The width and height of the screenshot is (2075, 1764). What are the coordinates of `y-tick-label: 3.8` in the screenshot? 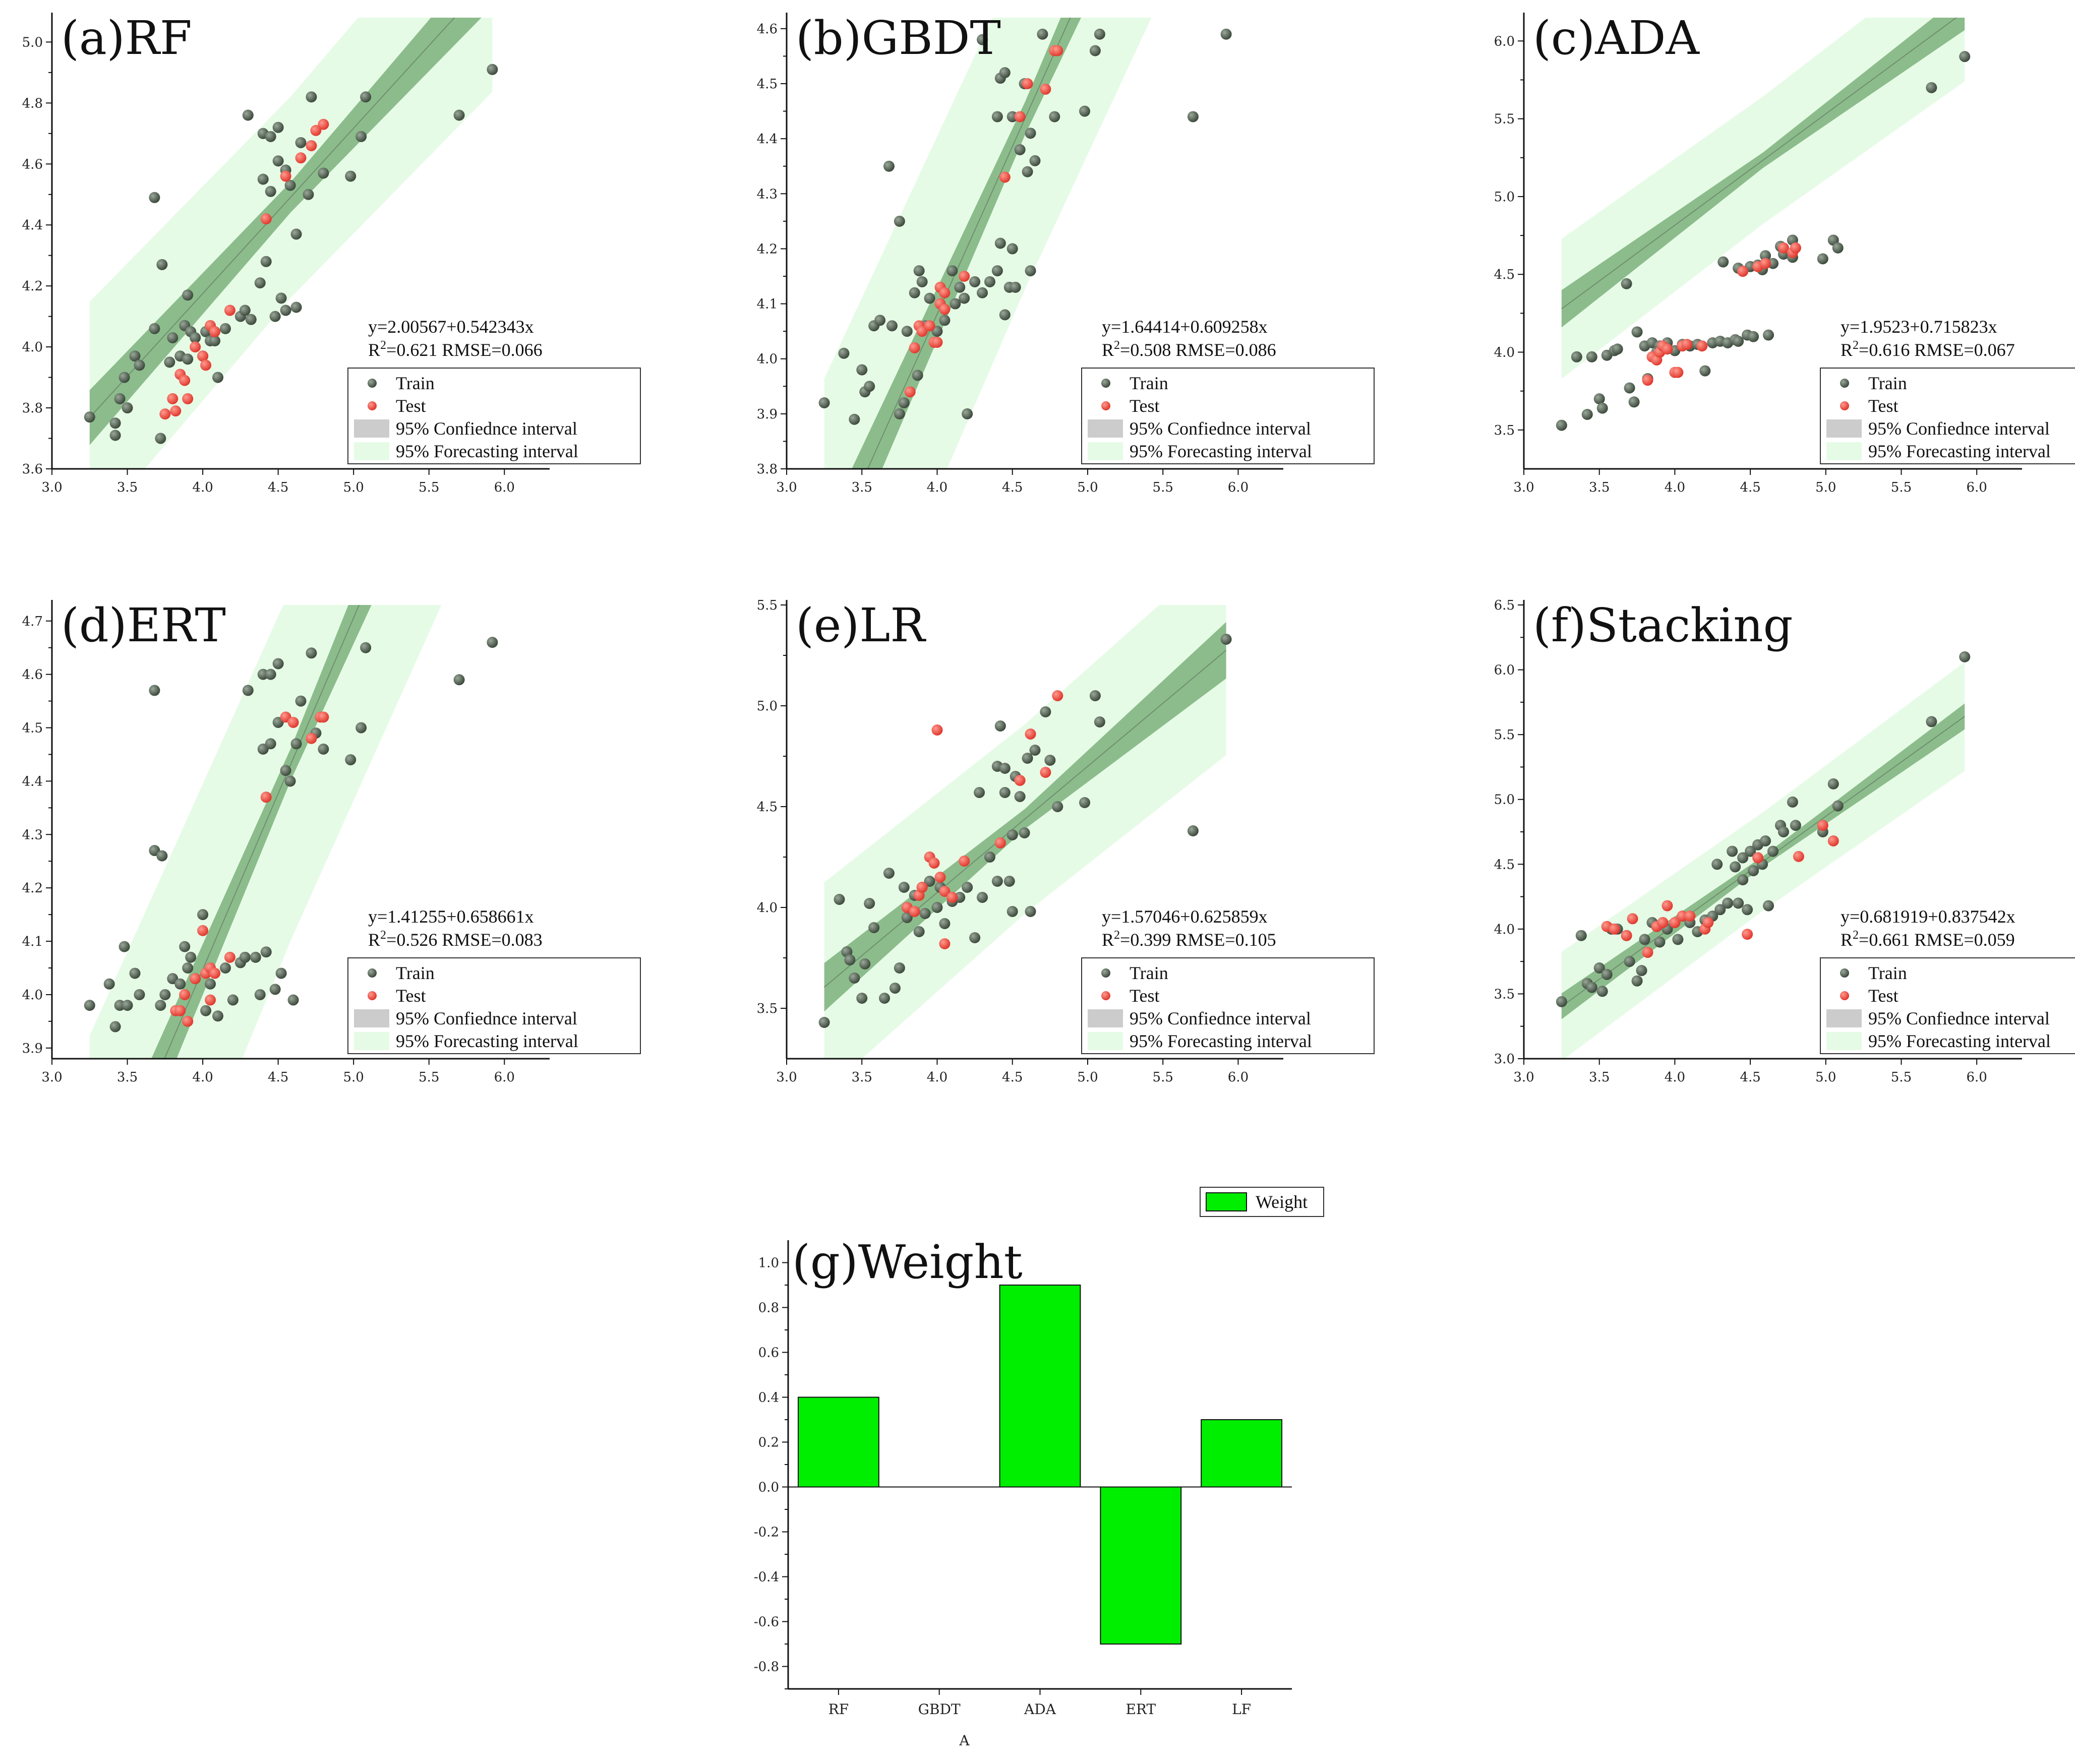 It's located at (32, 409).